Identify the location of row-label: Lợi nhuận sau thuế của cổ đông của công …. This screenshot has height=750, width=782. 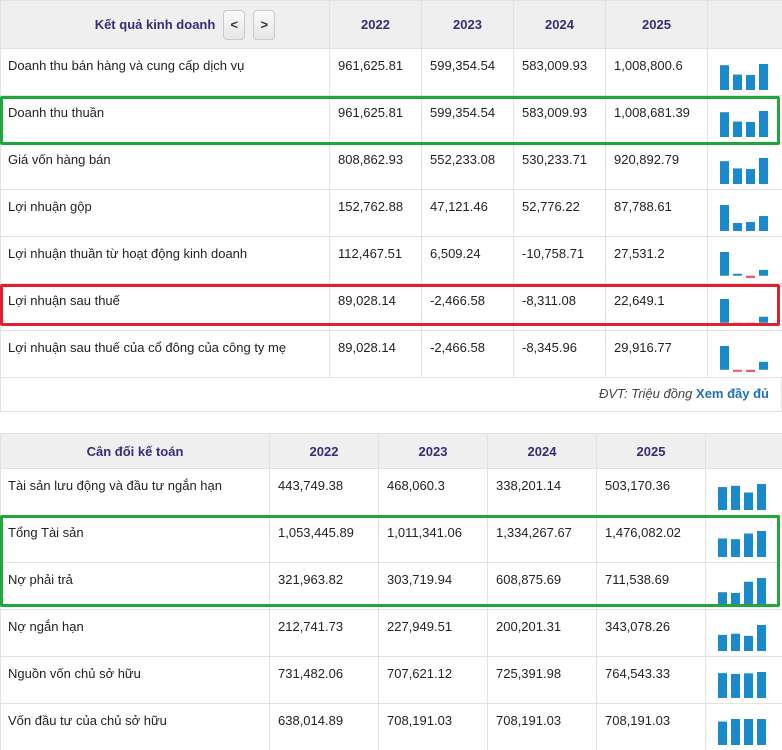
(165, 354).